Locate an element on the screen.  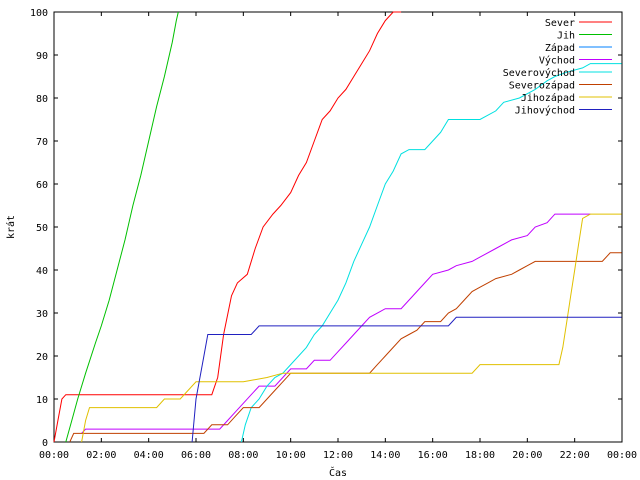
y-tick-label: 30 is located at coordinates (42, 314).